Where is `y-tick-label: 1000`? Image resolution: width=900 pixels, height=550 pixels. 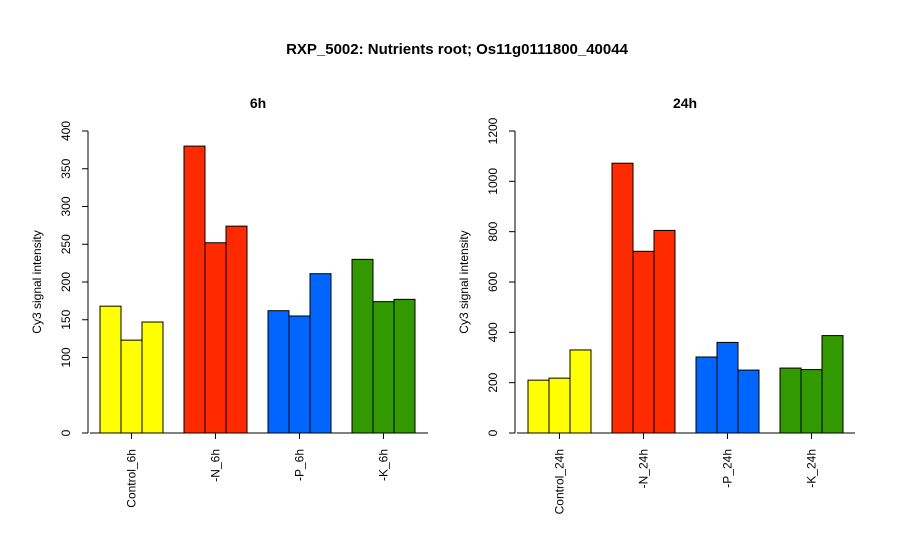 y-tick-label: 1000 is located at coordinates (493, 181).